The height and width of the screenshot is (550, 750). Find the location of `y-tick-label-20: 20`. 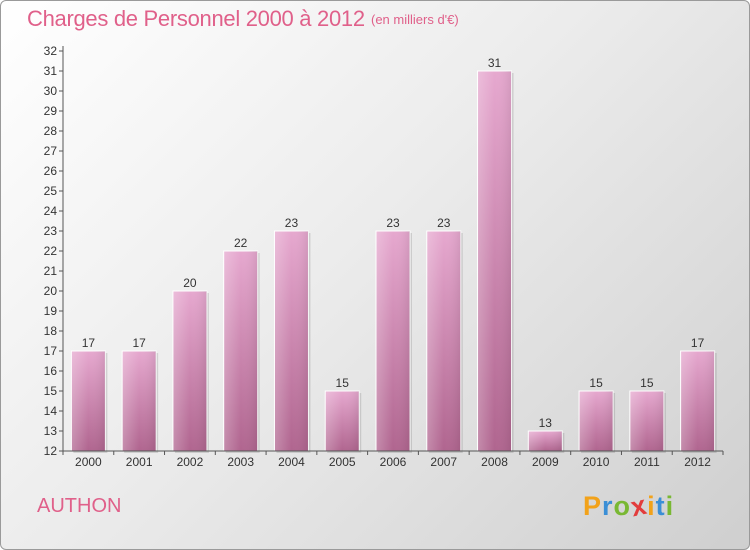

y-tick-label-20: 20 is located at coordinates (51, 291).